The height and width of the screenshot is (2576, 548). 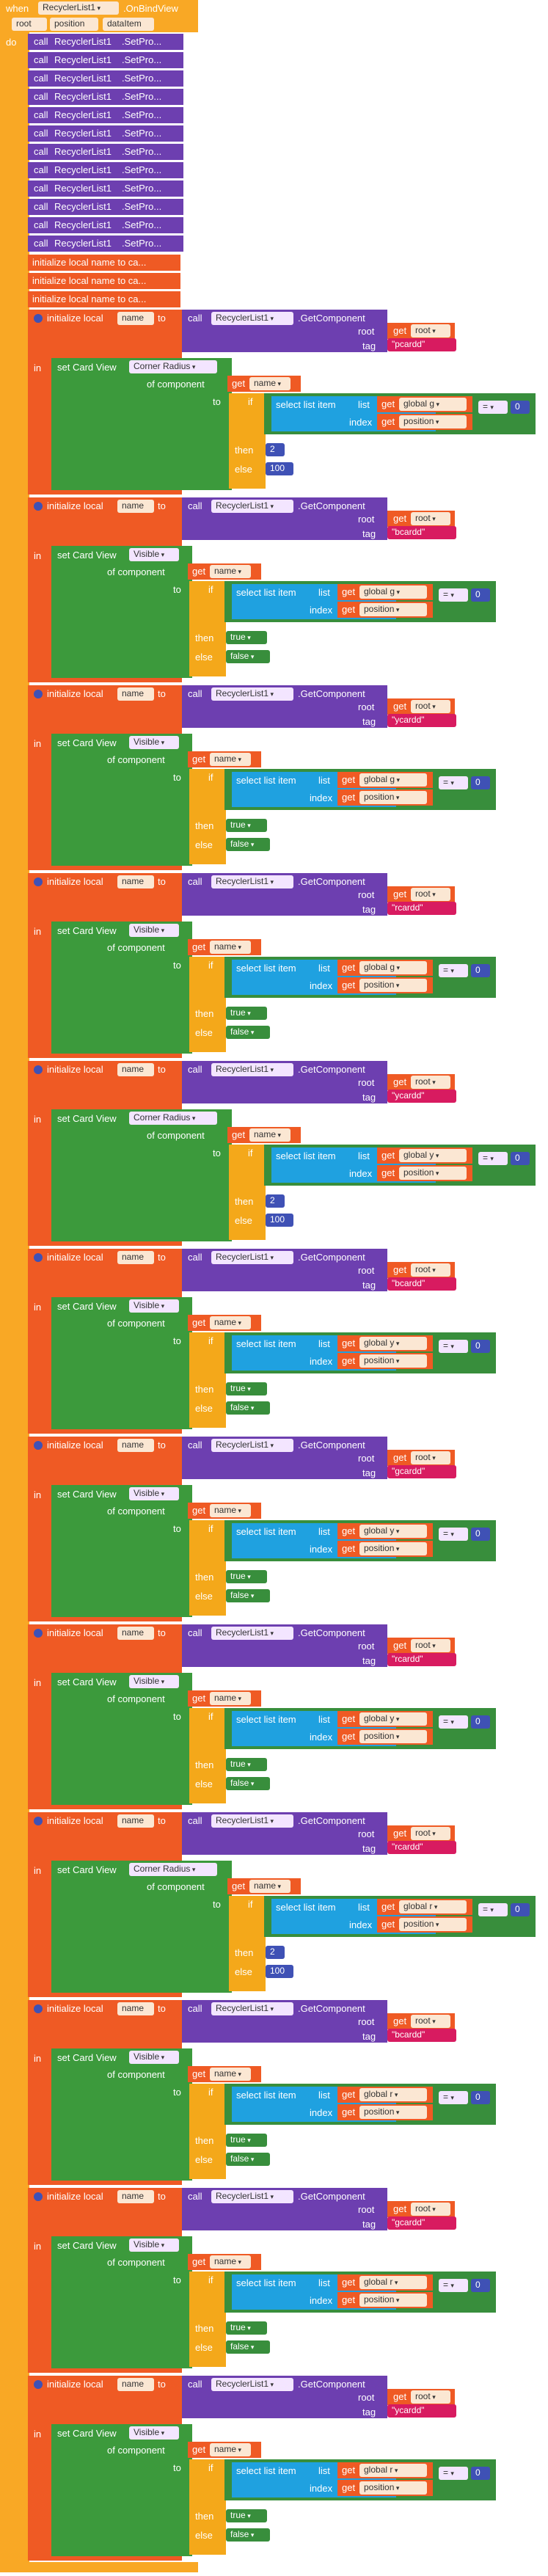 What do you see at coordinates (29, 25) in the screenshot?
I see `param-root: root` at bounding box center [29, 25].